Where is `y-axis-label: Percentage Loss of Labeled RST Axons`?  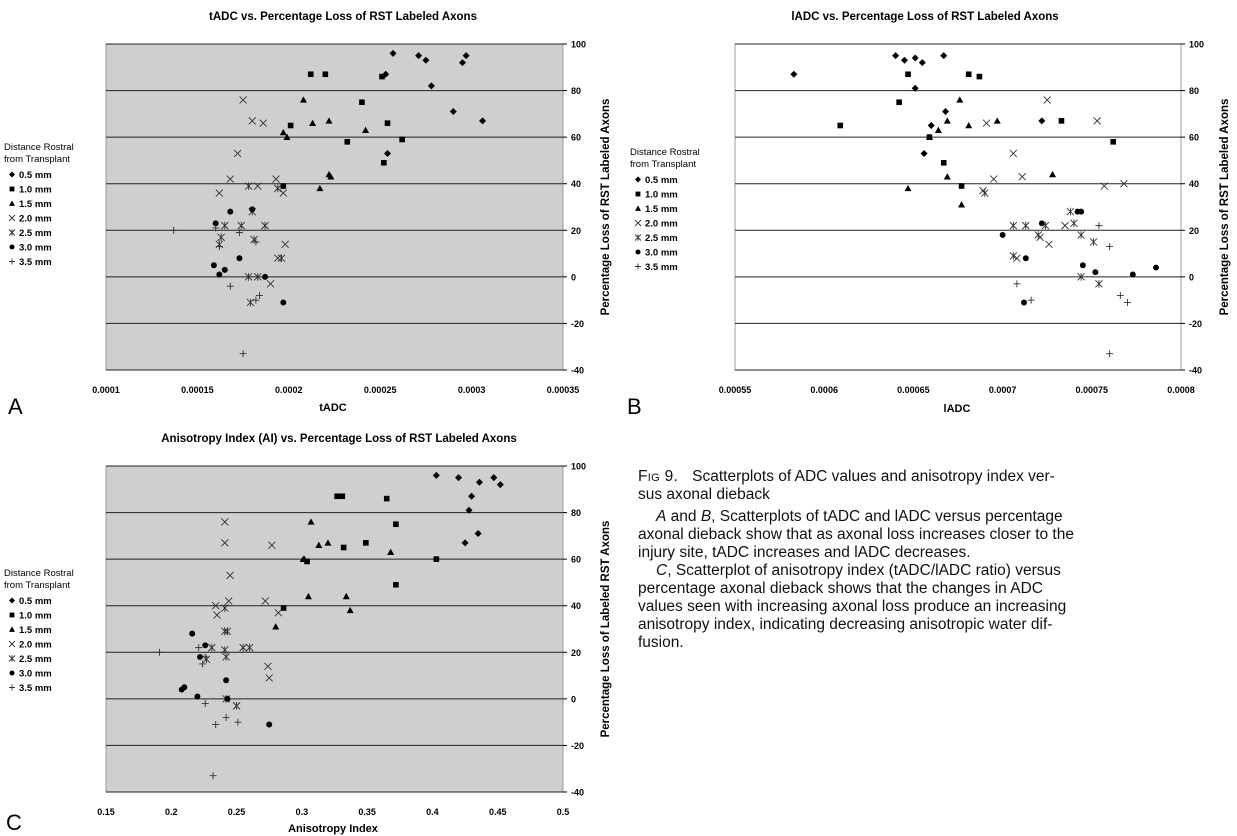
y-axis-label: Percentage Loss of Labeled RST Axons is located at coordinates (606, 629).